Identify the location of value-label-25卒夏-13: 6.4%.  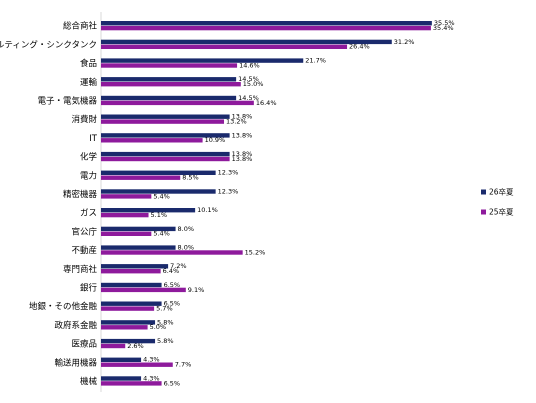
(171, 271).